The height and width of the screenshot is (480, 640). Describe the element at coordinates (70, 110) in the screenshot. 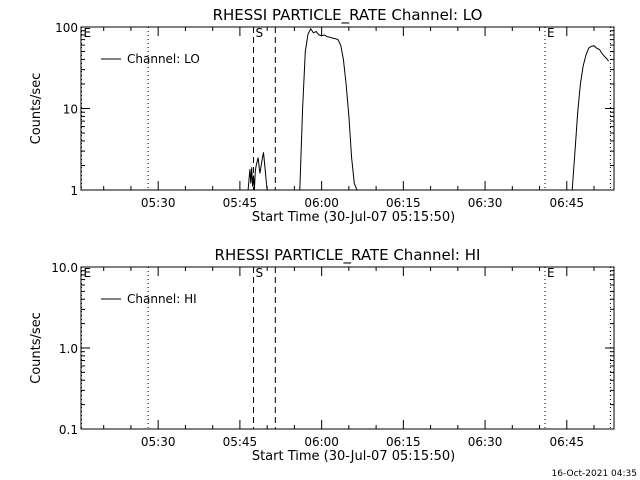

I see `chart-0-y-tick-label: 10` at that location.